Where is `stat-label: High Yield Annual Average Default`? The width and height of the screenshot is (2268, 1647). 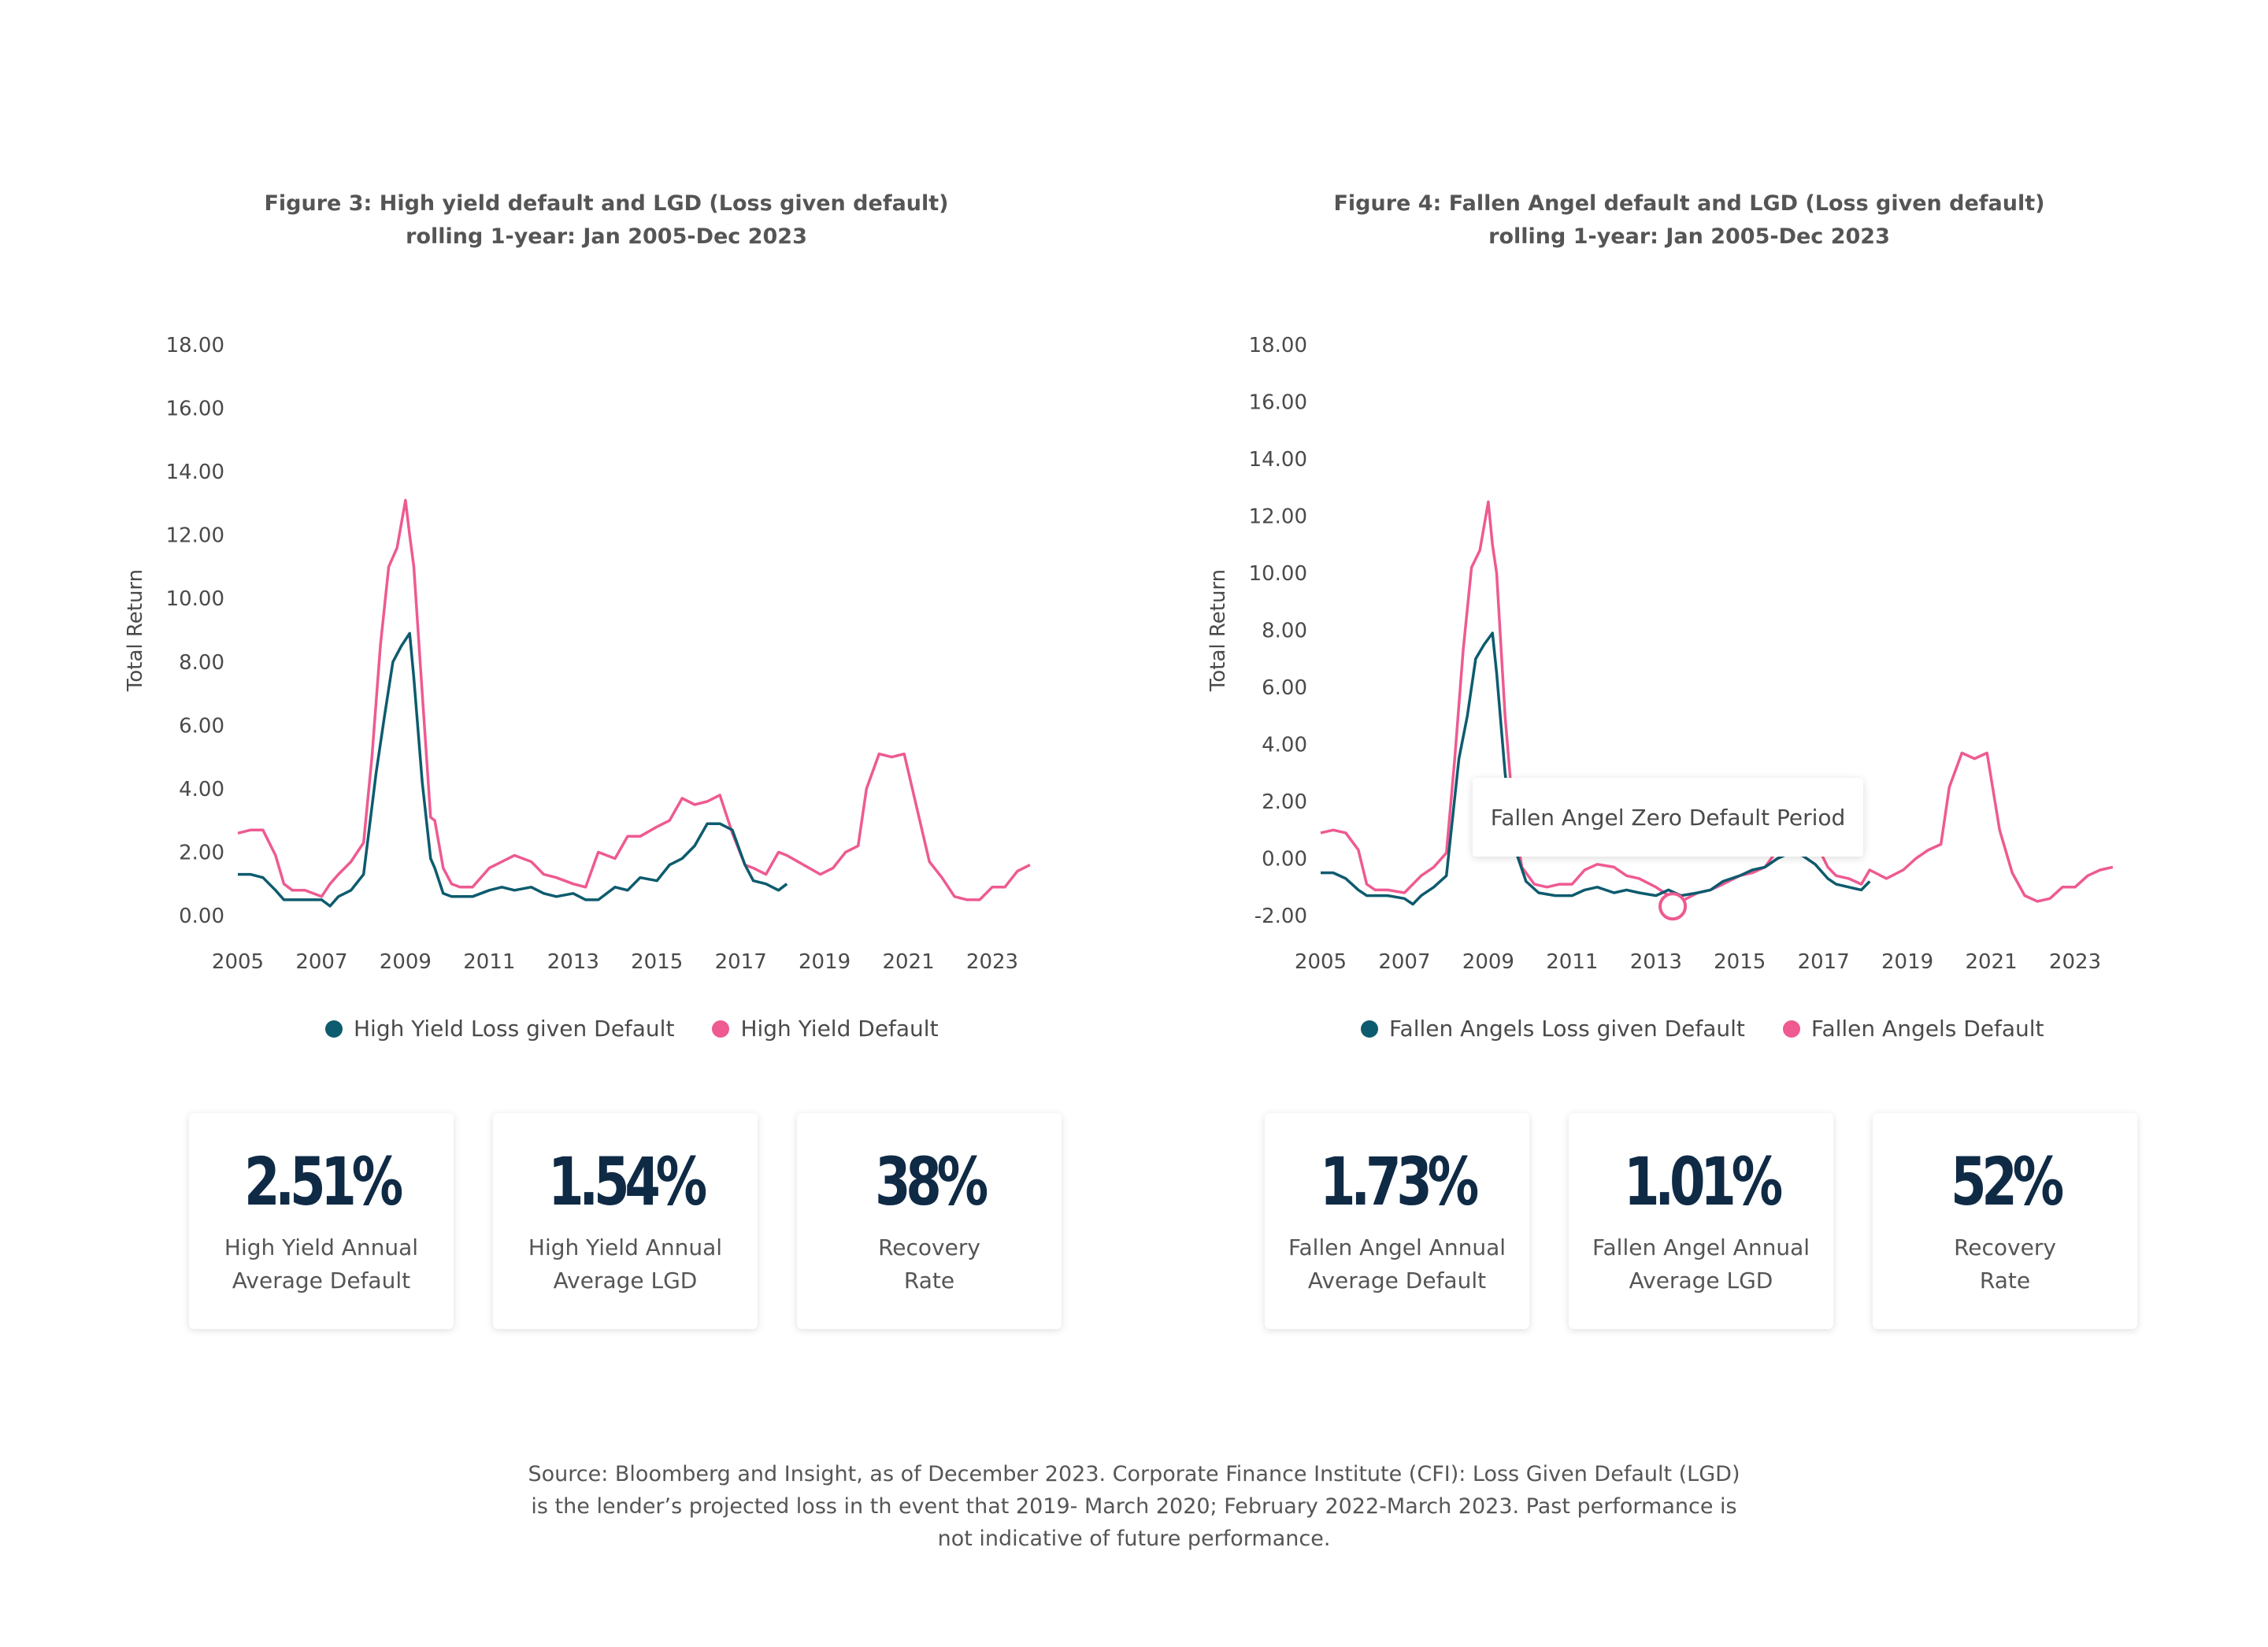
stat-label: High Yield Annual Average Default is located at coordinates (321, 1264).